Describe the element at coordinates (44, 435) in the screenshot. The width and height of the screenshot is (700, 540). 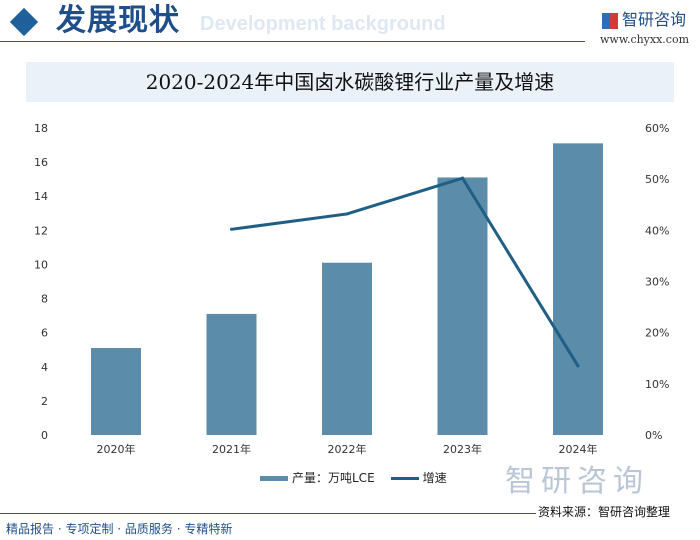
I see `y-left-tick: 0` at that location.